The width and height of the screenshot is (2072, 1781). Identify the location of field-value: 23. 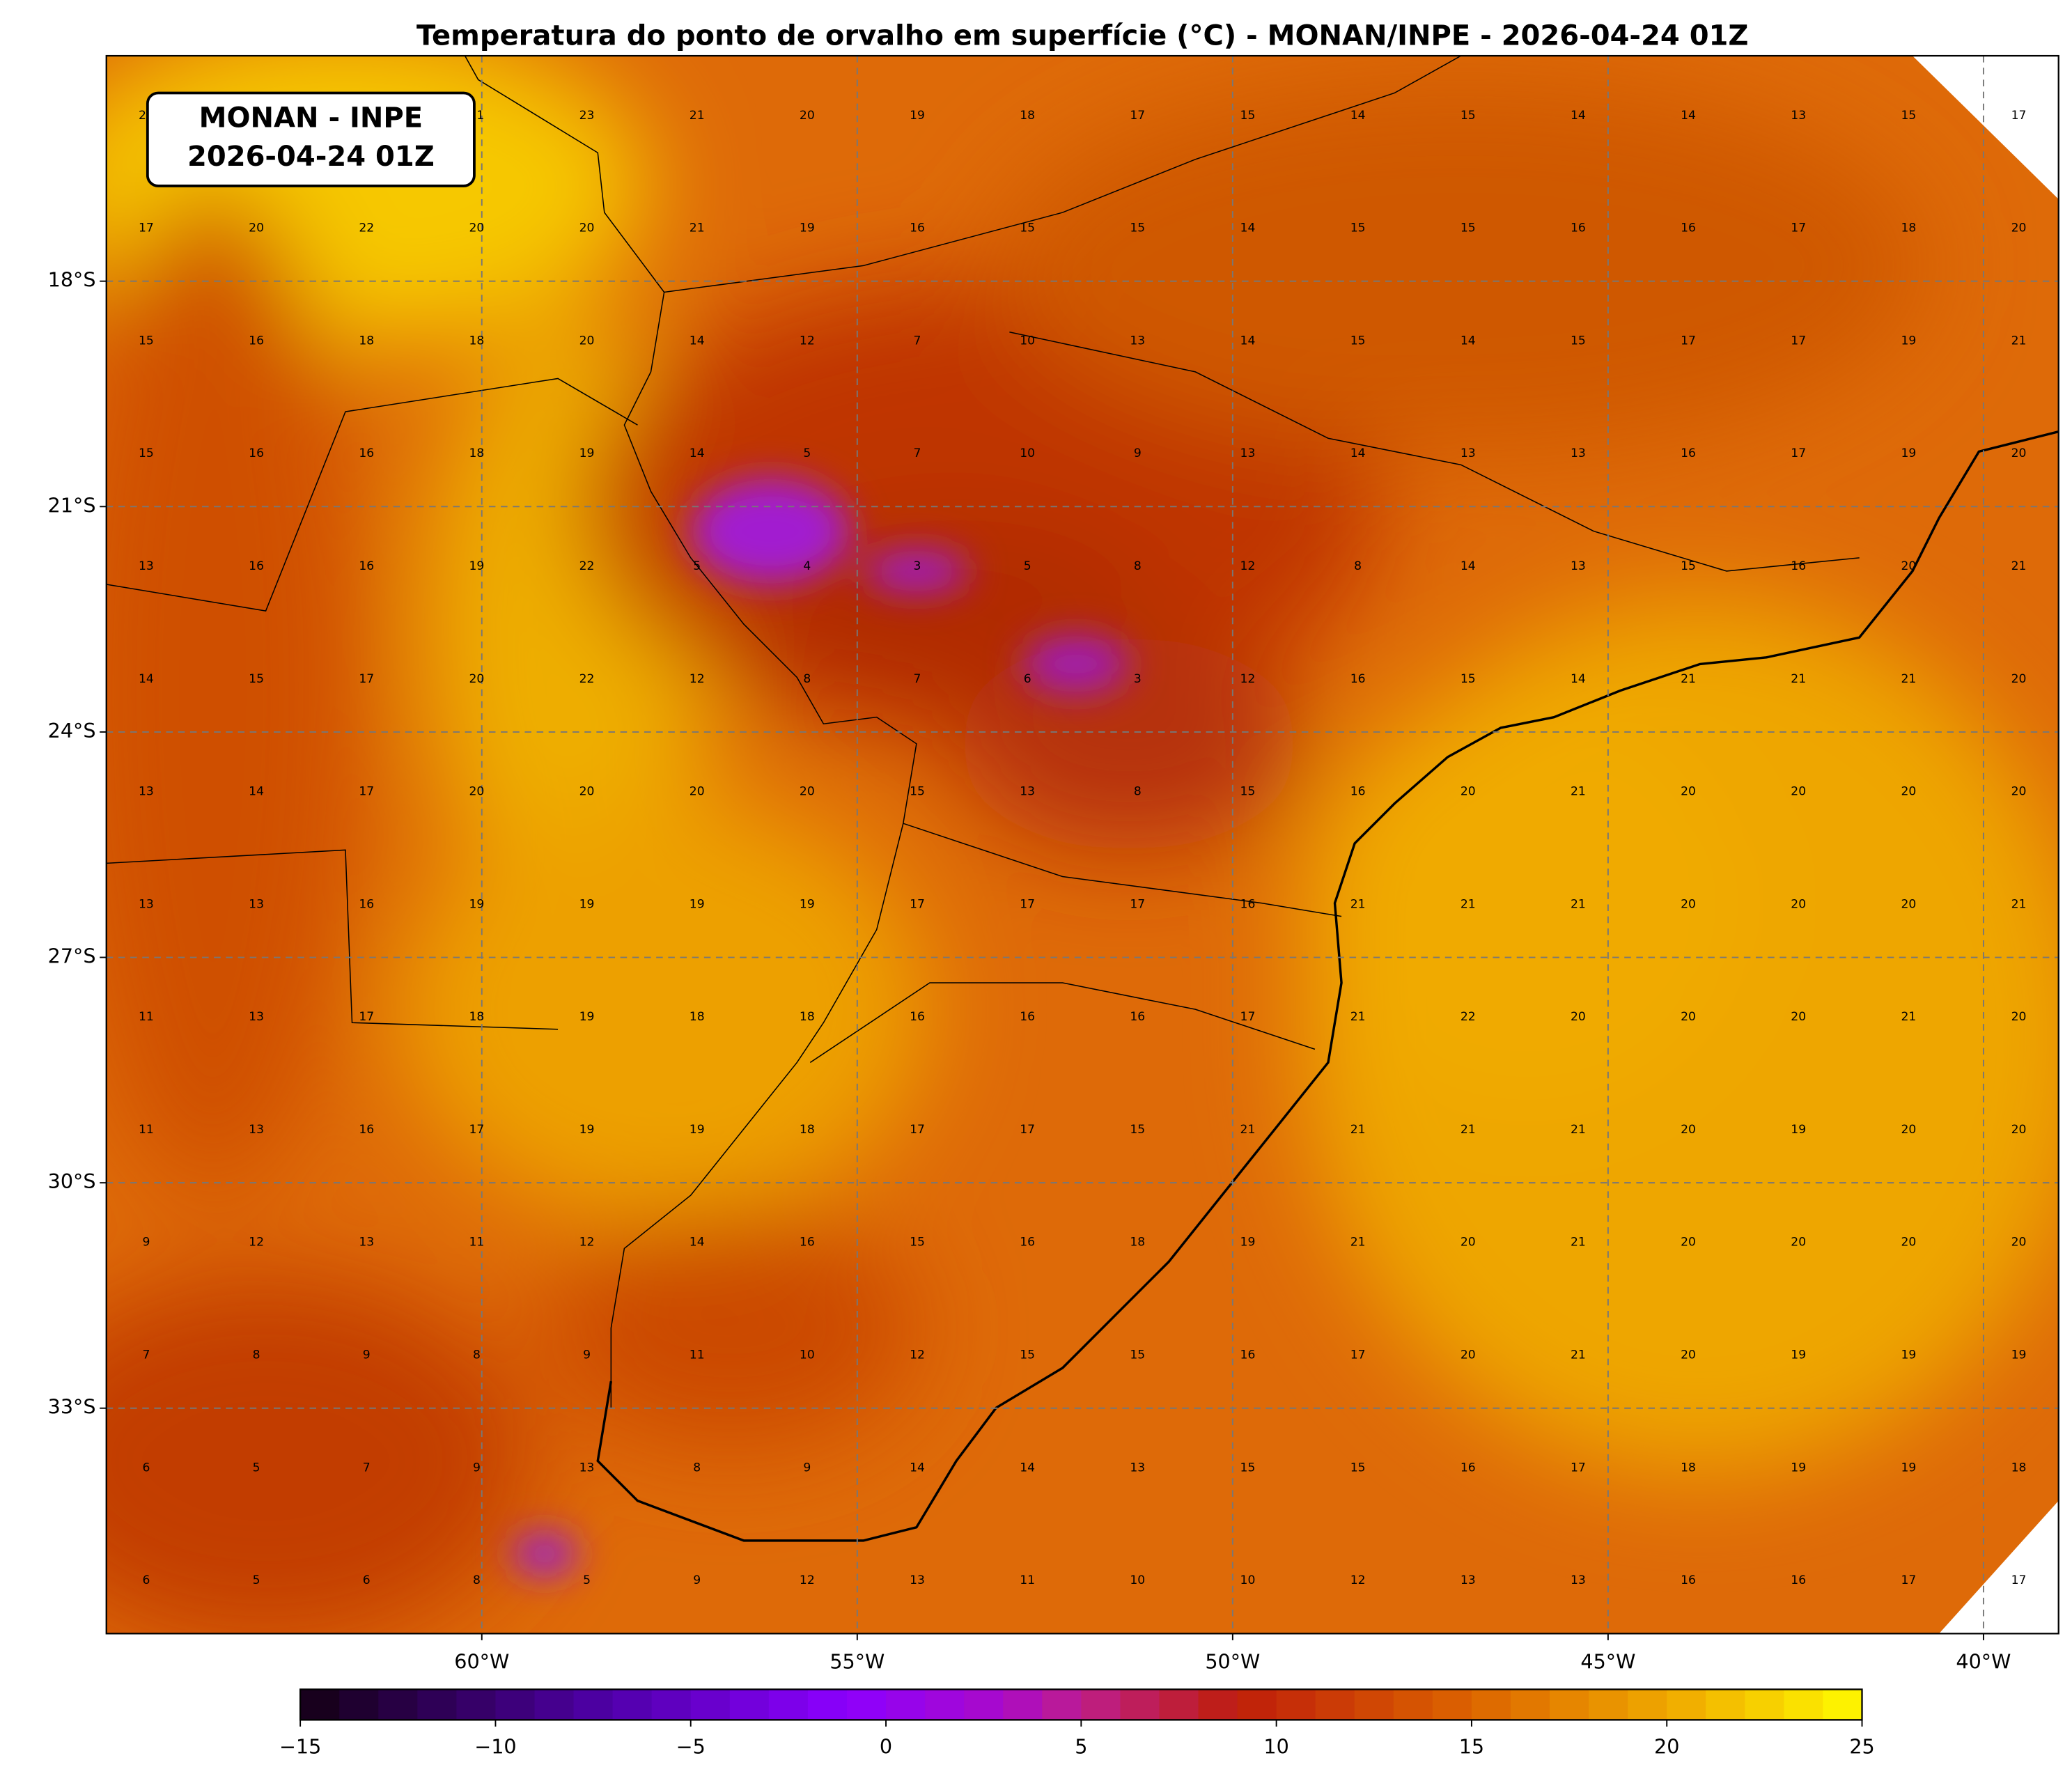
(587, 116).